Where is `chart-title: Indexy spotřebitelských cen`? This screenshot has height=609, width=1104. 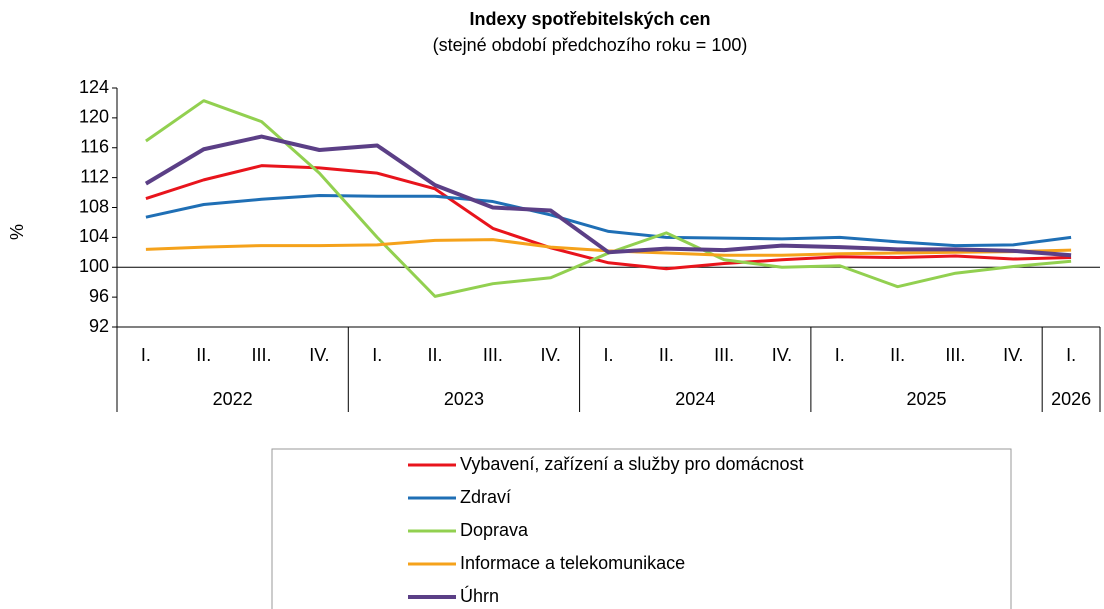
chart-title: Indexy spotřebitelských cen is located at coordinates (589, 19).